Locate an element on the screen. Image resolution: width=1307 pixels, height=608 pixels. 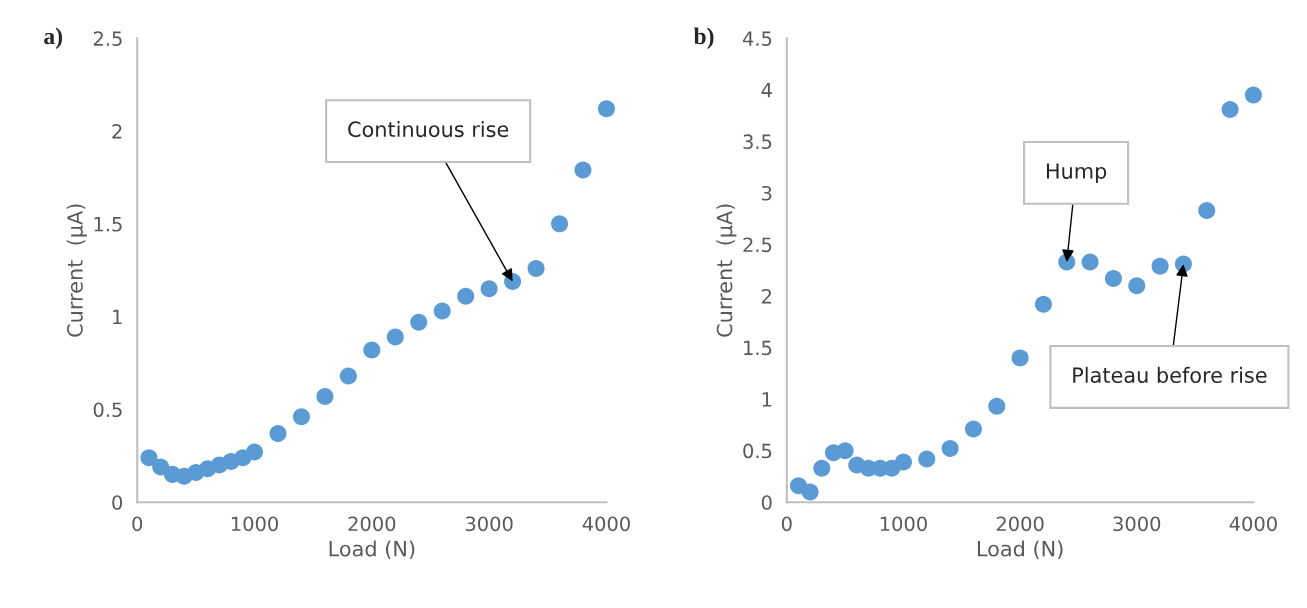
text: b) is located at coordinates (703, 38).